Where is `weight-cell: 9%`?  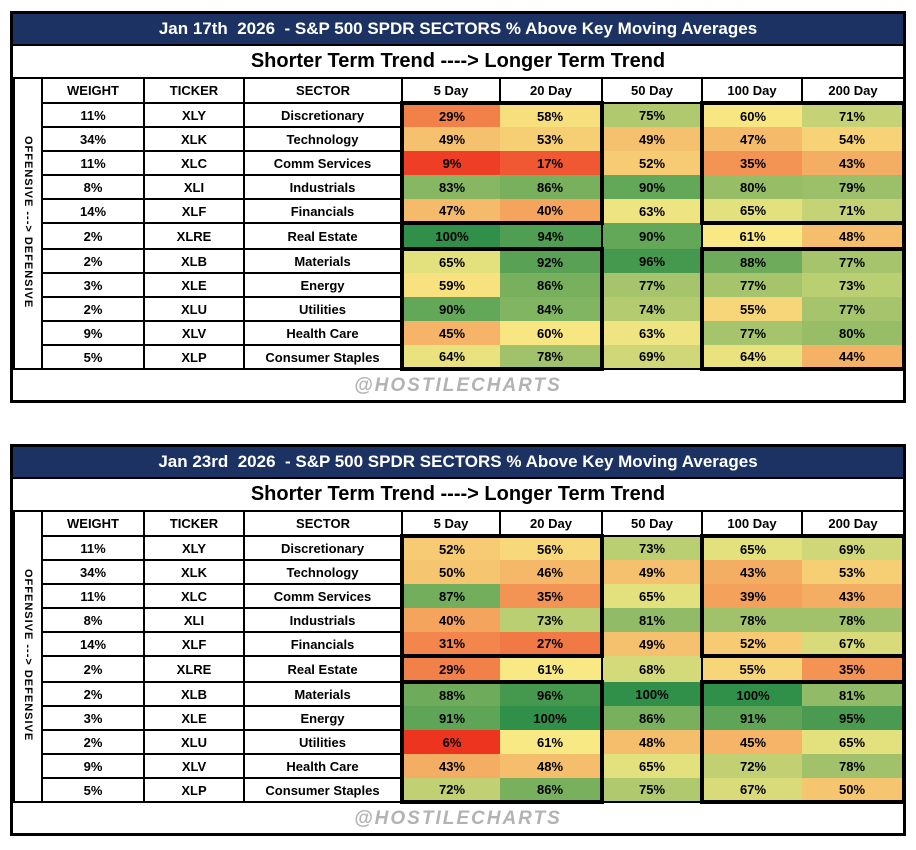
weight-cell: 9% is located at coordinates (93, 766).